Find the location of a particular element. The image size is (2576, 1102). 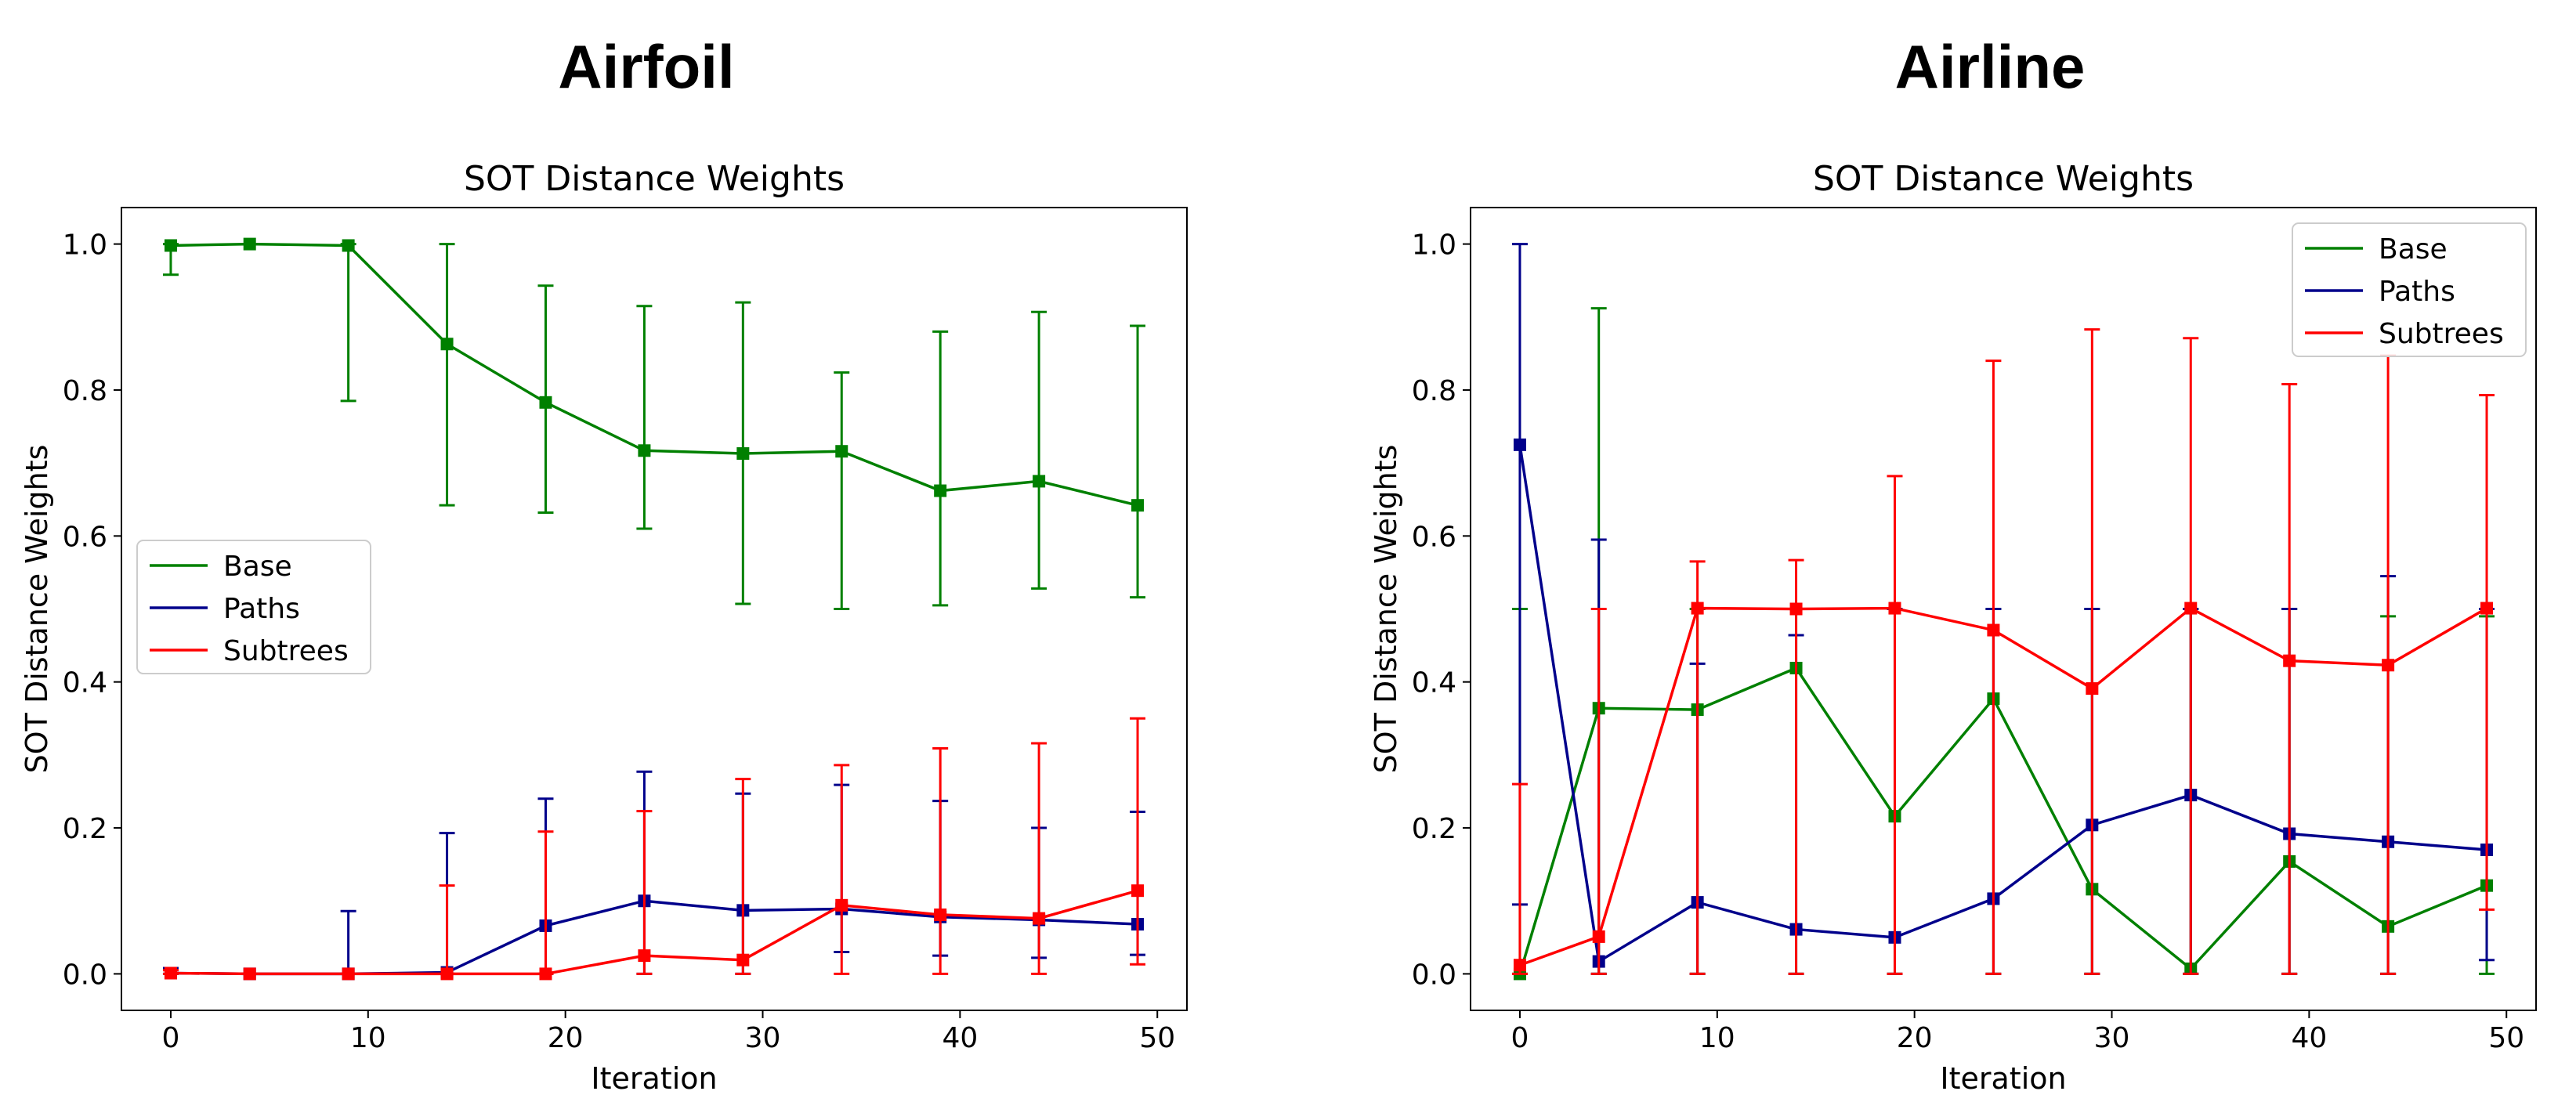

series-line-paths is located at coordinates (654, 938).